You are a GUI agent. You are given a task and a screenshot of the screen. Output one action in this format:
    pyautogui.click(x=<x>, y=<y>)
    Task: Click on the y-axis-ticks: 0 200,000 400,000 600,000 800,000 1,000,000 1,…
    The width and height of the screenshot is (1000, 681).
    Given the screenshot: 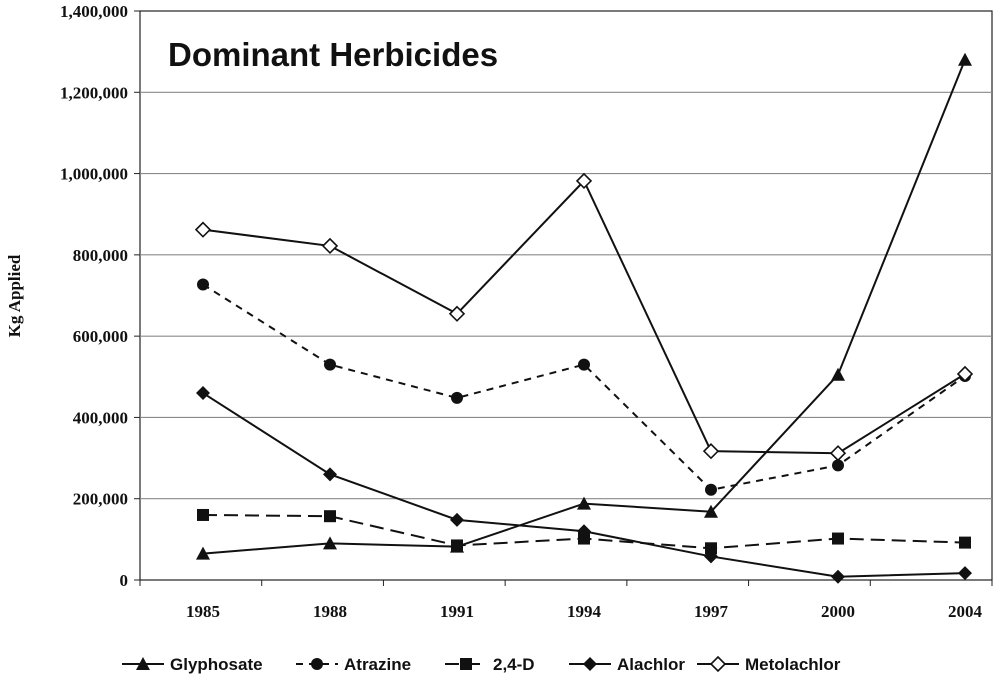 What is the action you would take?
    pyautogui.click(x=100, y=296)
    